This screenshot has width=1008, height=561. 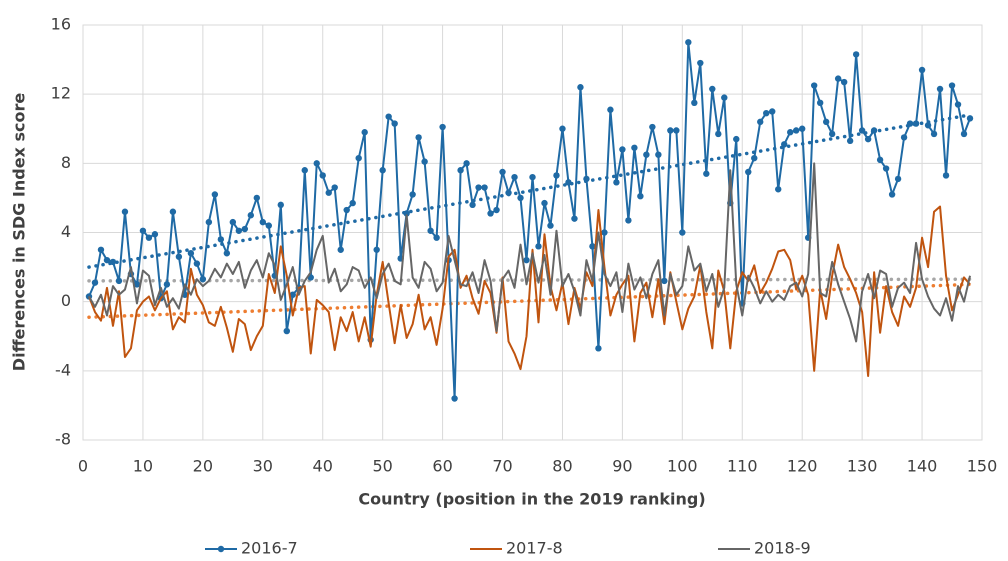 I want to click on x-tick-label: 40, so click(x=323, y=466).